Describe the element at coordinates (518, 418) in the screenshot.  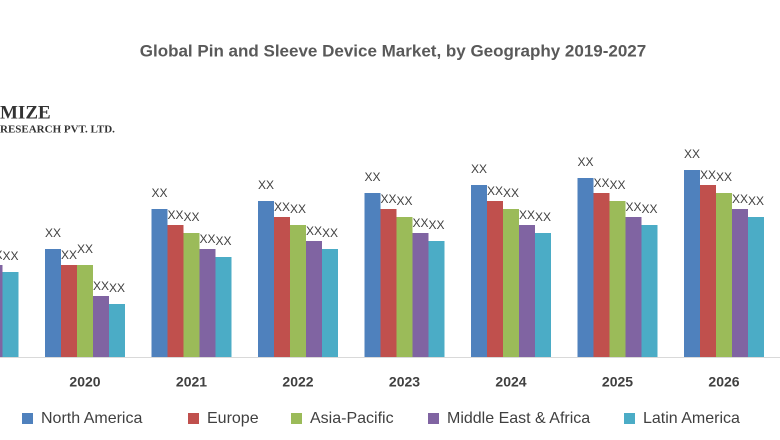
I see `legend-label: Middle East & Africa` at that location.